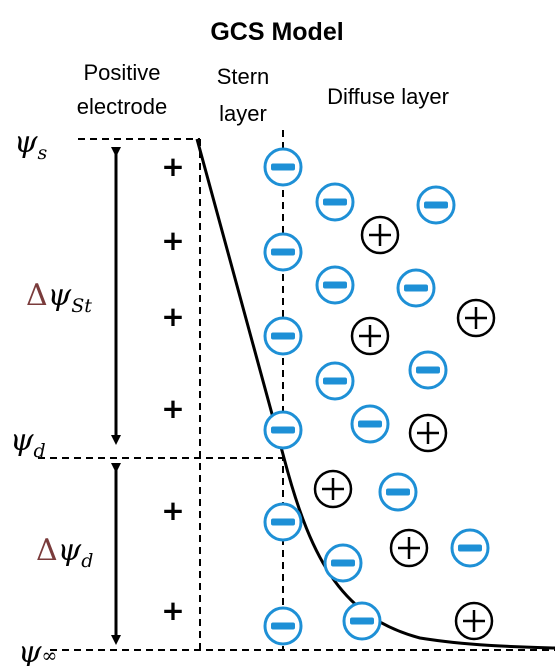  Describe the element at coordinates (64, 552) in the screenshot. I see `delta-psi-diffuse-label: Δψd` at that location.